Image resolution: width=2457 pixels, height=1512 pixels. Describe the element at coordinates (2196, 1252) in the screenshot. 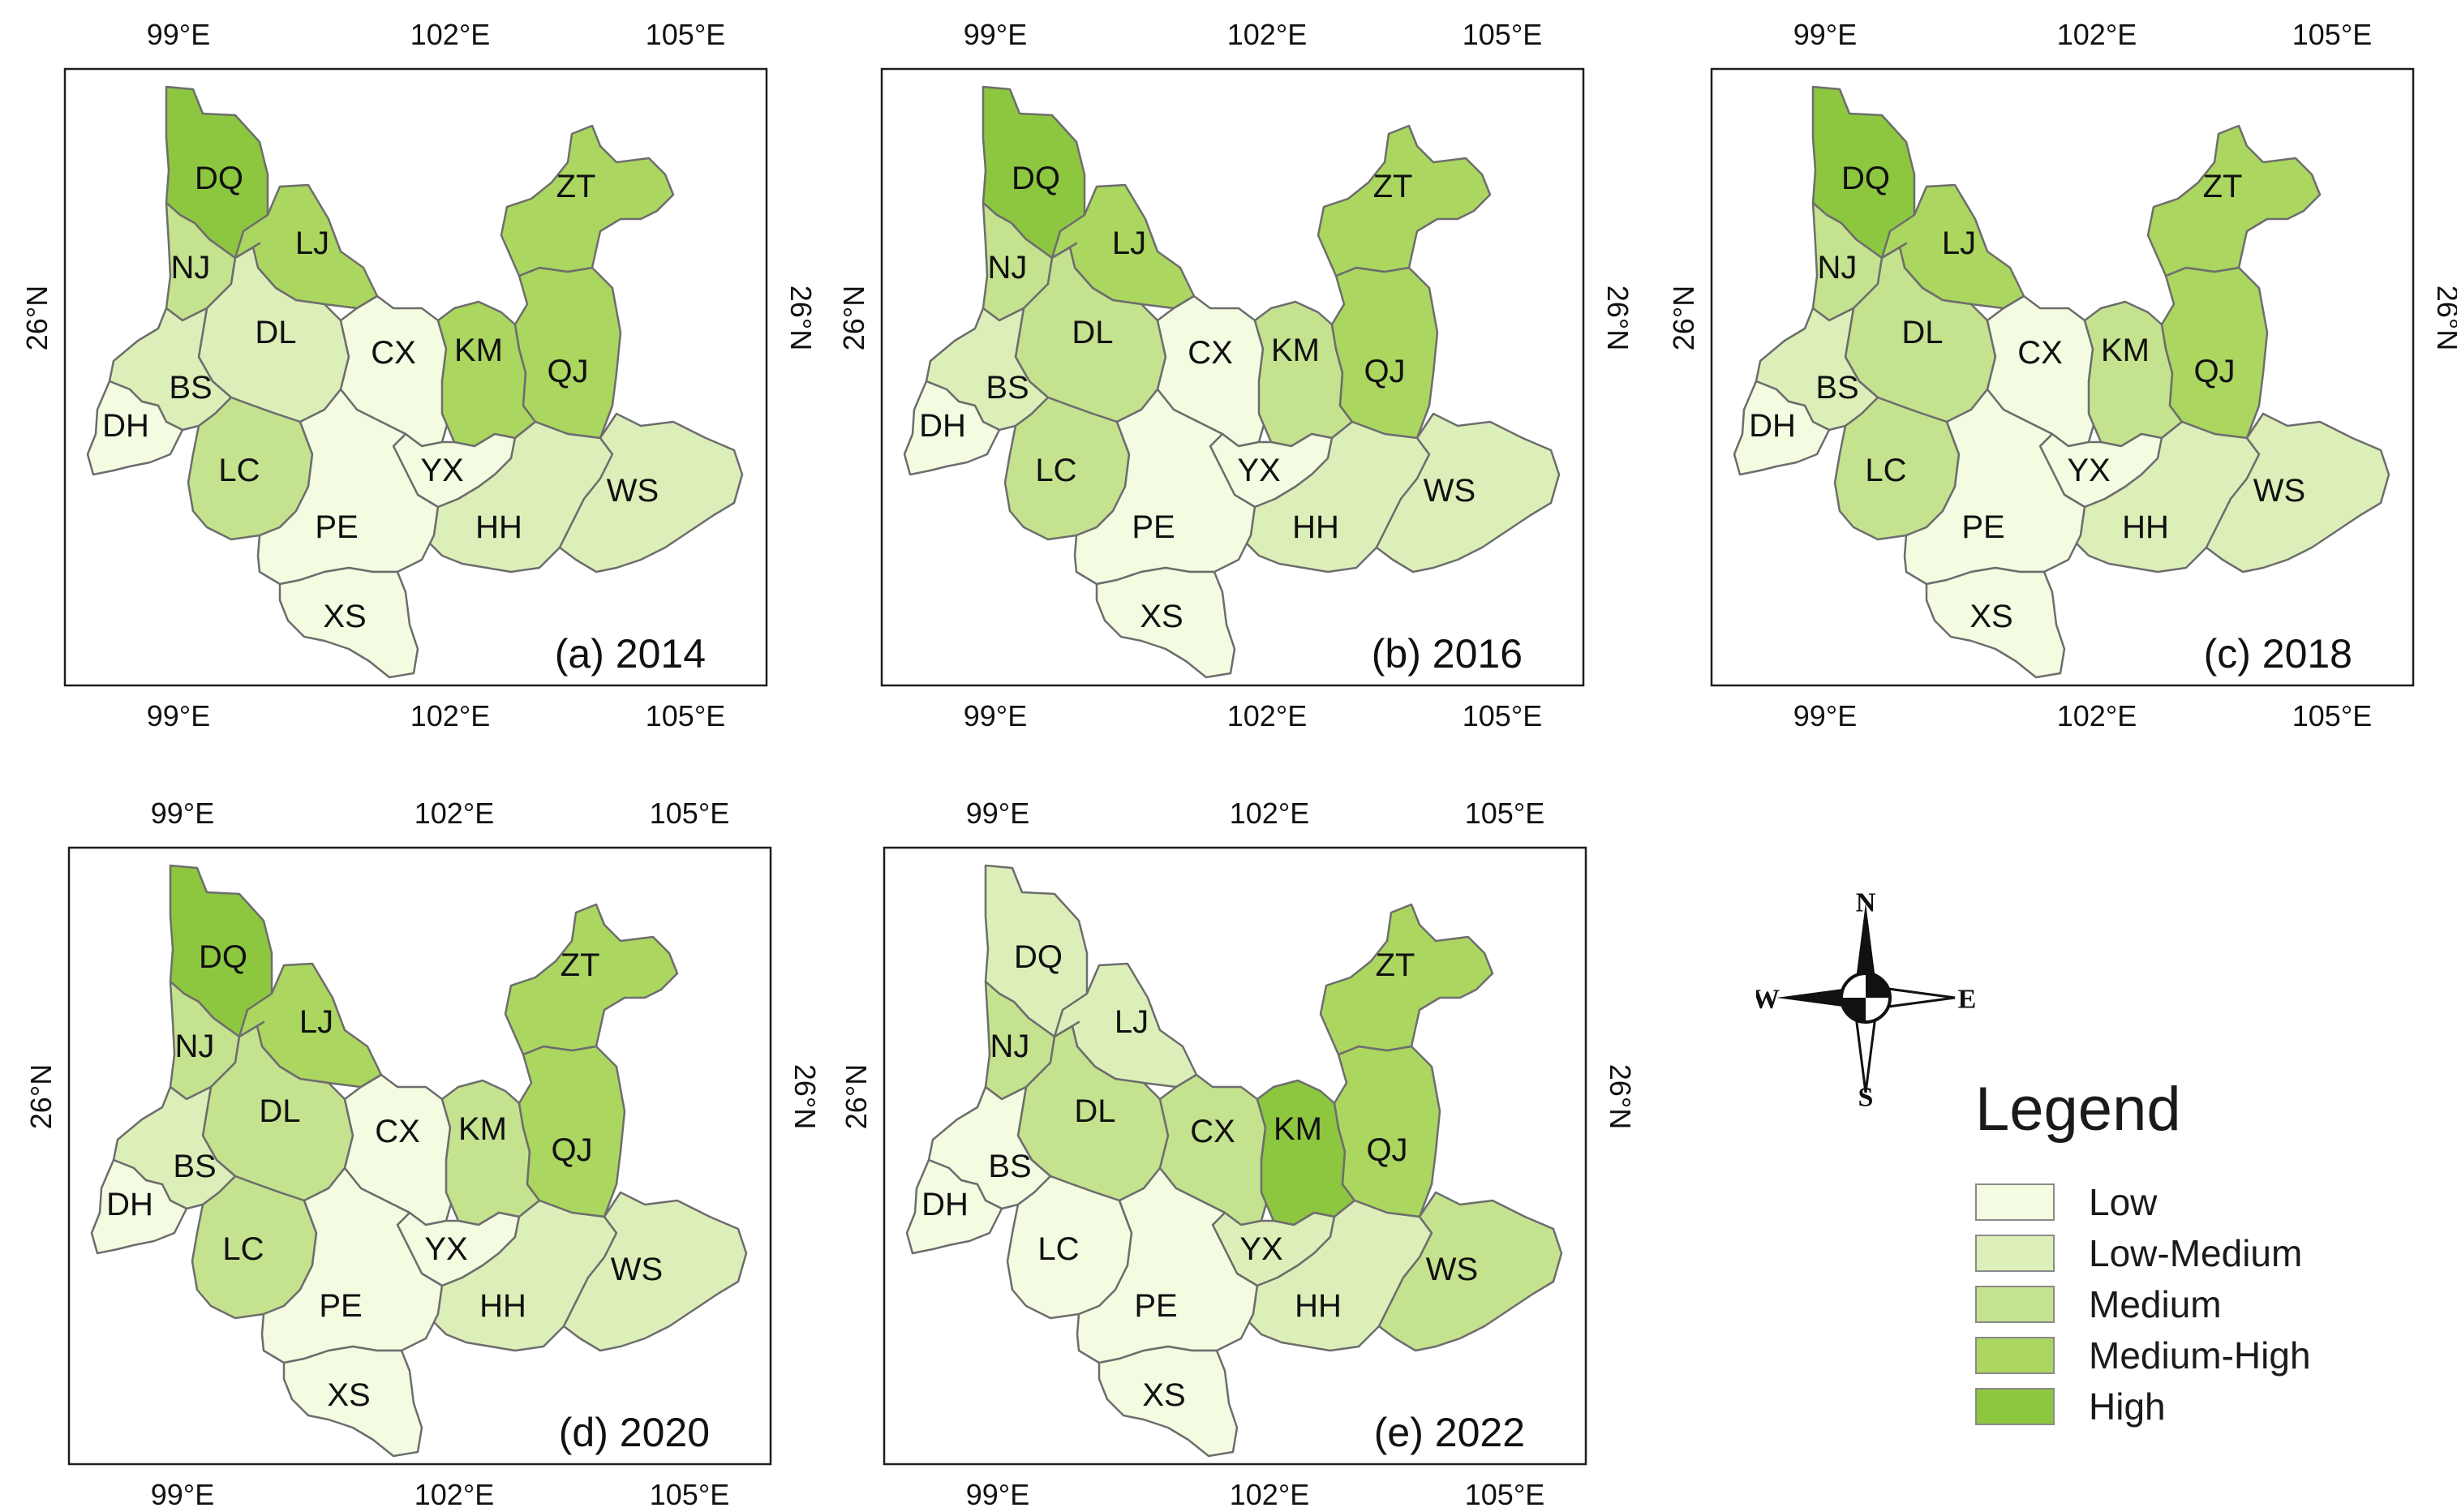

I see `legend-label: Low-Medium` at that location.